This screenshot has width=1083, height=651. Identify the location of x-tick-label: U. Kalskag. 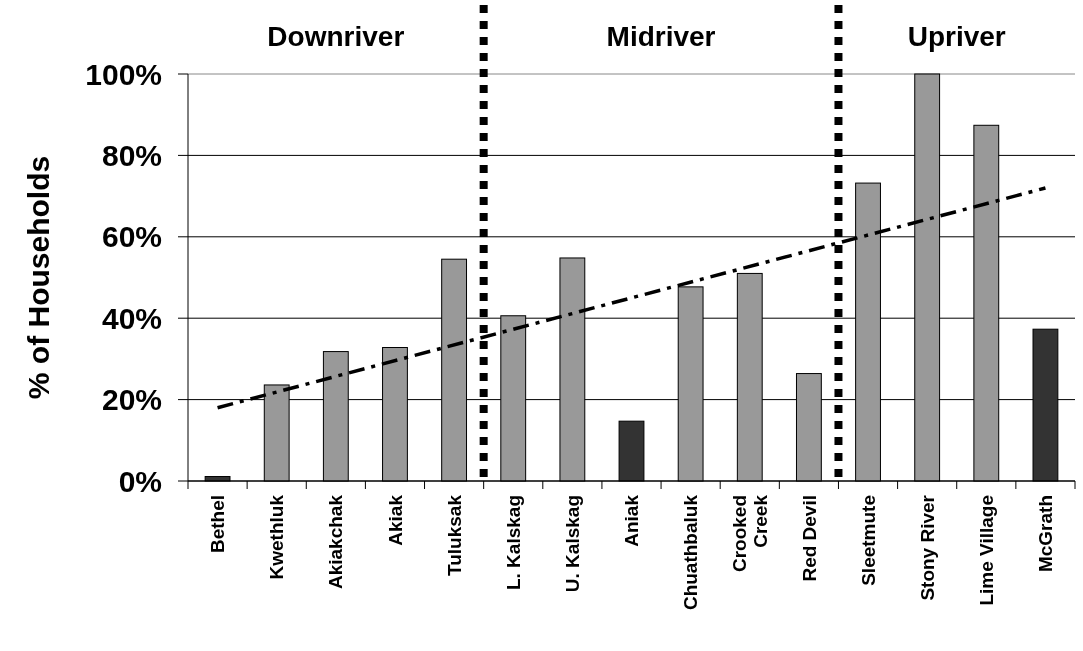
(573, 544).